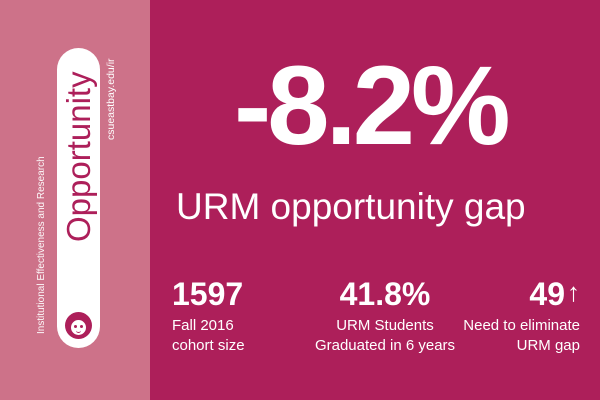 The height and width of the screenshot is (400, 600). Describe the element at coordinates (78, 325) in the screenshot. I see `face-icon` at that location.